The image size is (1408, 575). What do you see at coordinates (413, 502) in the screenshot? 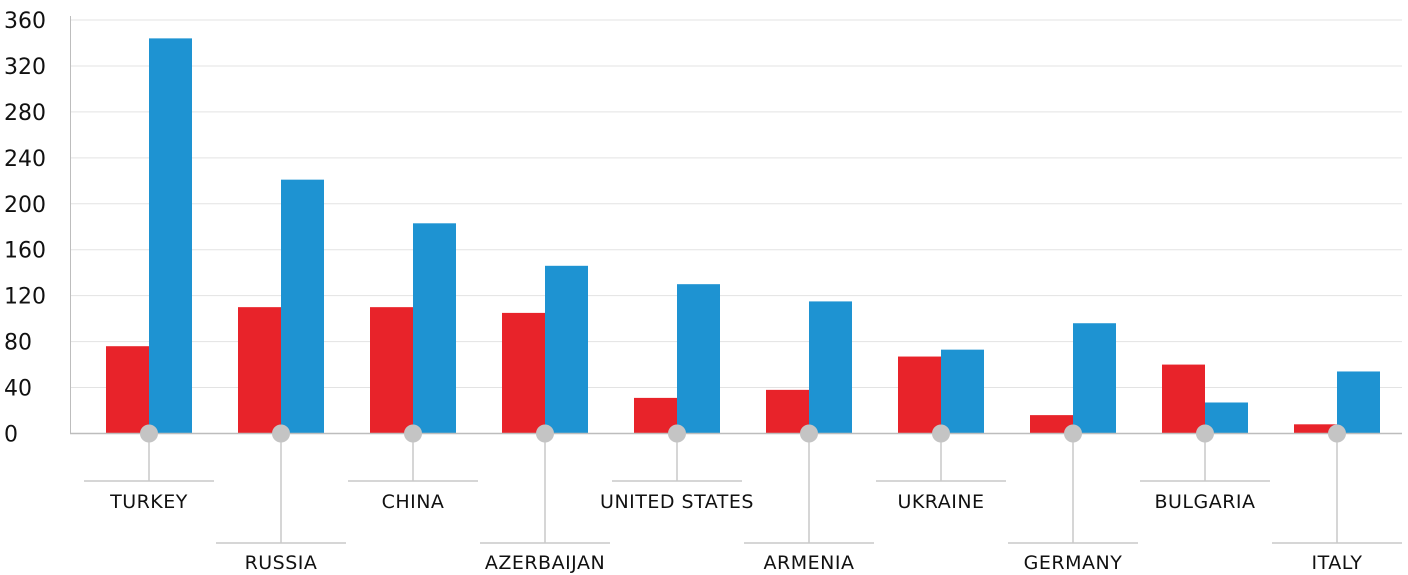
I see `category-label: CHINA` at bounding box center [413, 502].